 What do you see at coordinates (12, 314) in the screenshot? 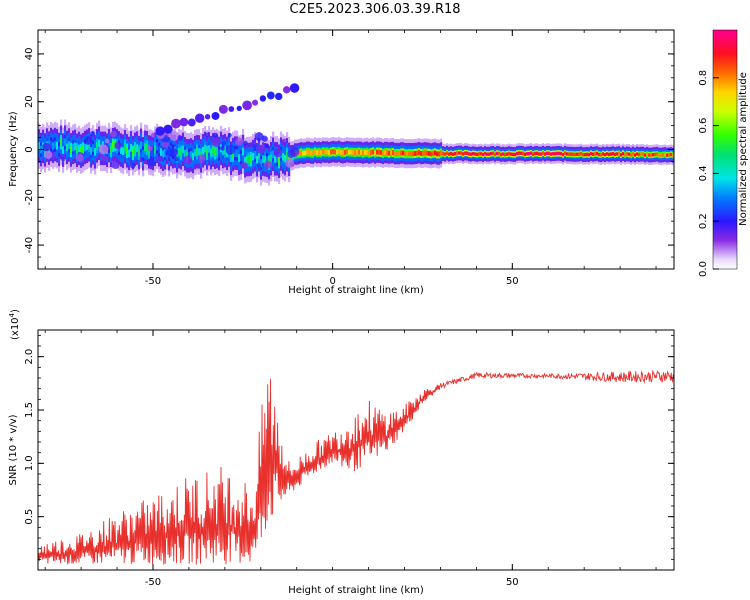
I see `snr-multiplier-exp: 4` at bounding box center [12, 314].